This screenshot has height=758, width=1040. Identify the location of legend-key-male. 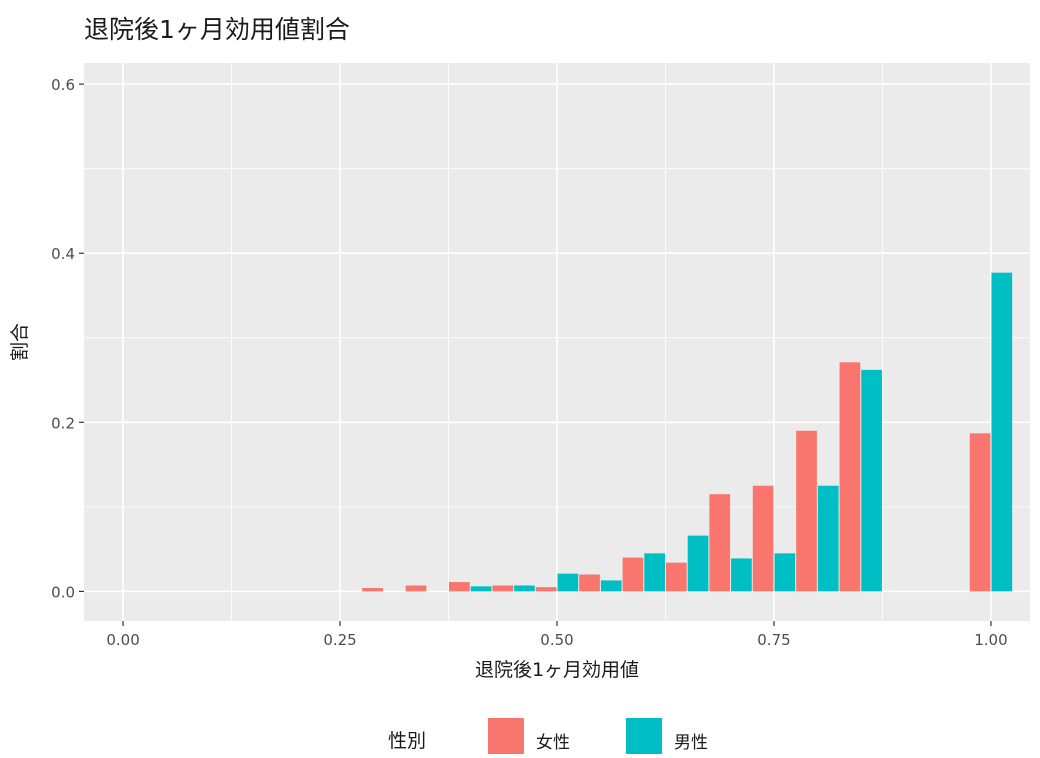
(644, 736).